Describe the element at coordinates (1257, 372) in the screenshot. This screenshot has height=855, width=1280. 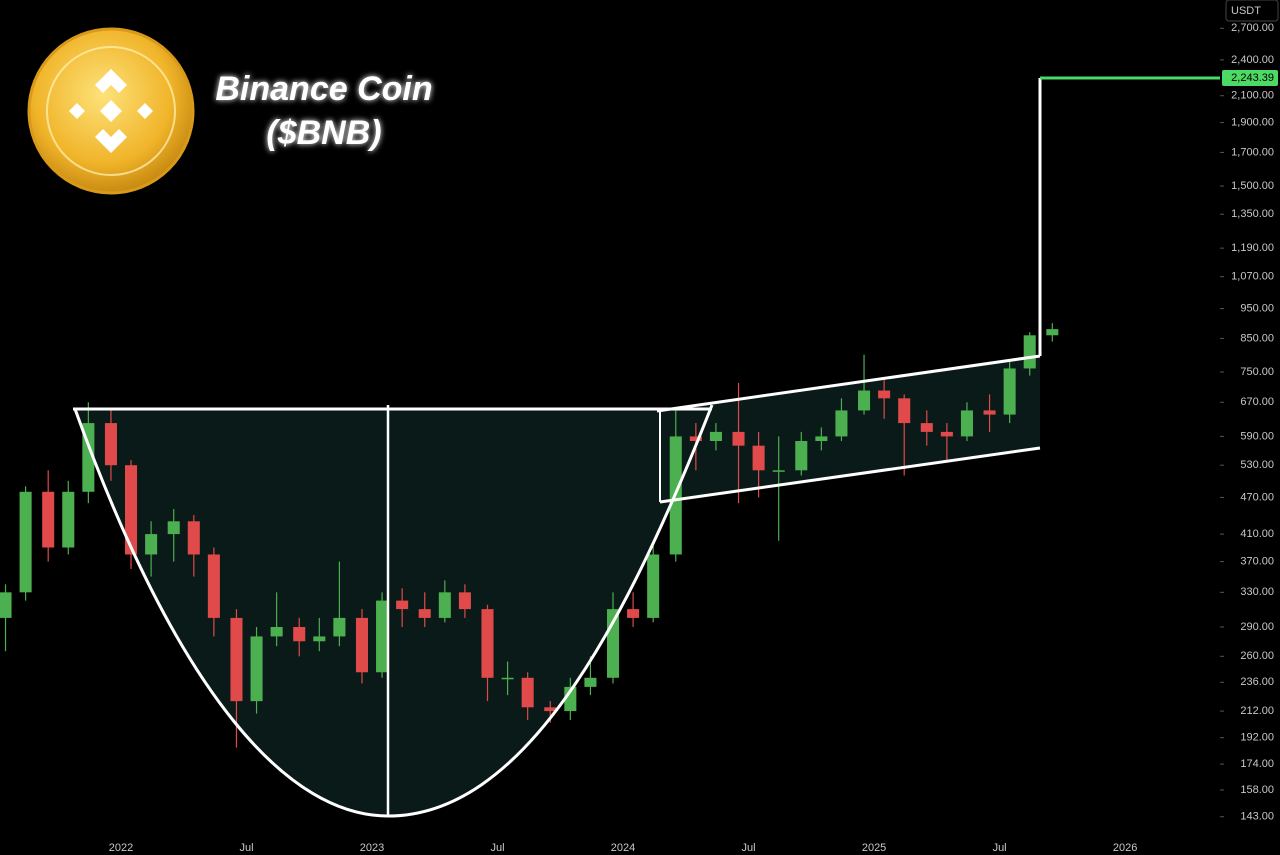
I see `y-tick-label: 750.00` at that location.